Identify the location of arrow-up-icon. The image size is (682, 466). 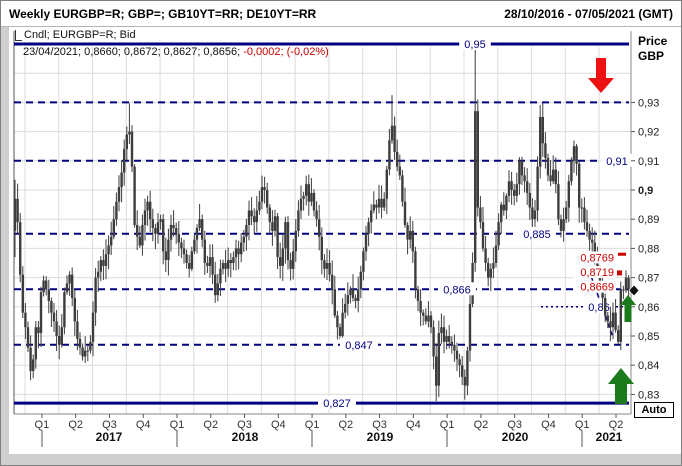
(621, 386).